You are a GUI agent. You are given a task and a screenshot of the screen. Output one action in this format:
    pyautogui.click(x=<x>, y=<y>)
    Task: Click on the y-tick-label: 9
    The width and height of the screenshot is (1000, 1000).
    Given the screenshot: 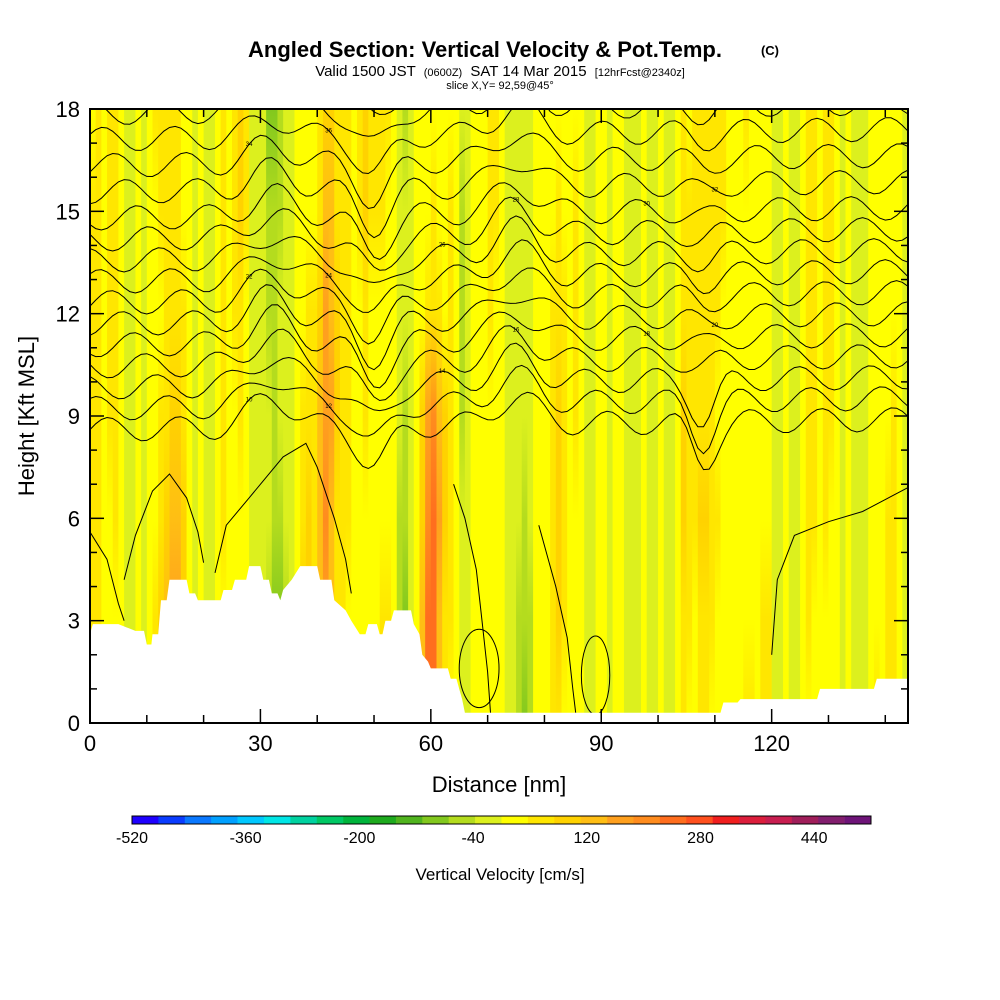 What is the action you would take?
    pyautogui.click(x=74, y=416)
    